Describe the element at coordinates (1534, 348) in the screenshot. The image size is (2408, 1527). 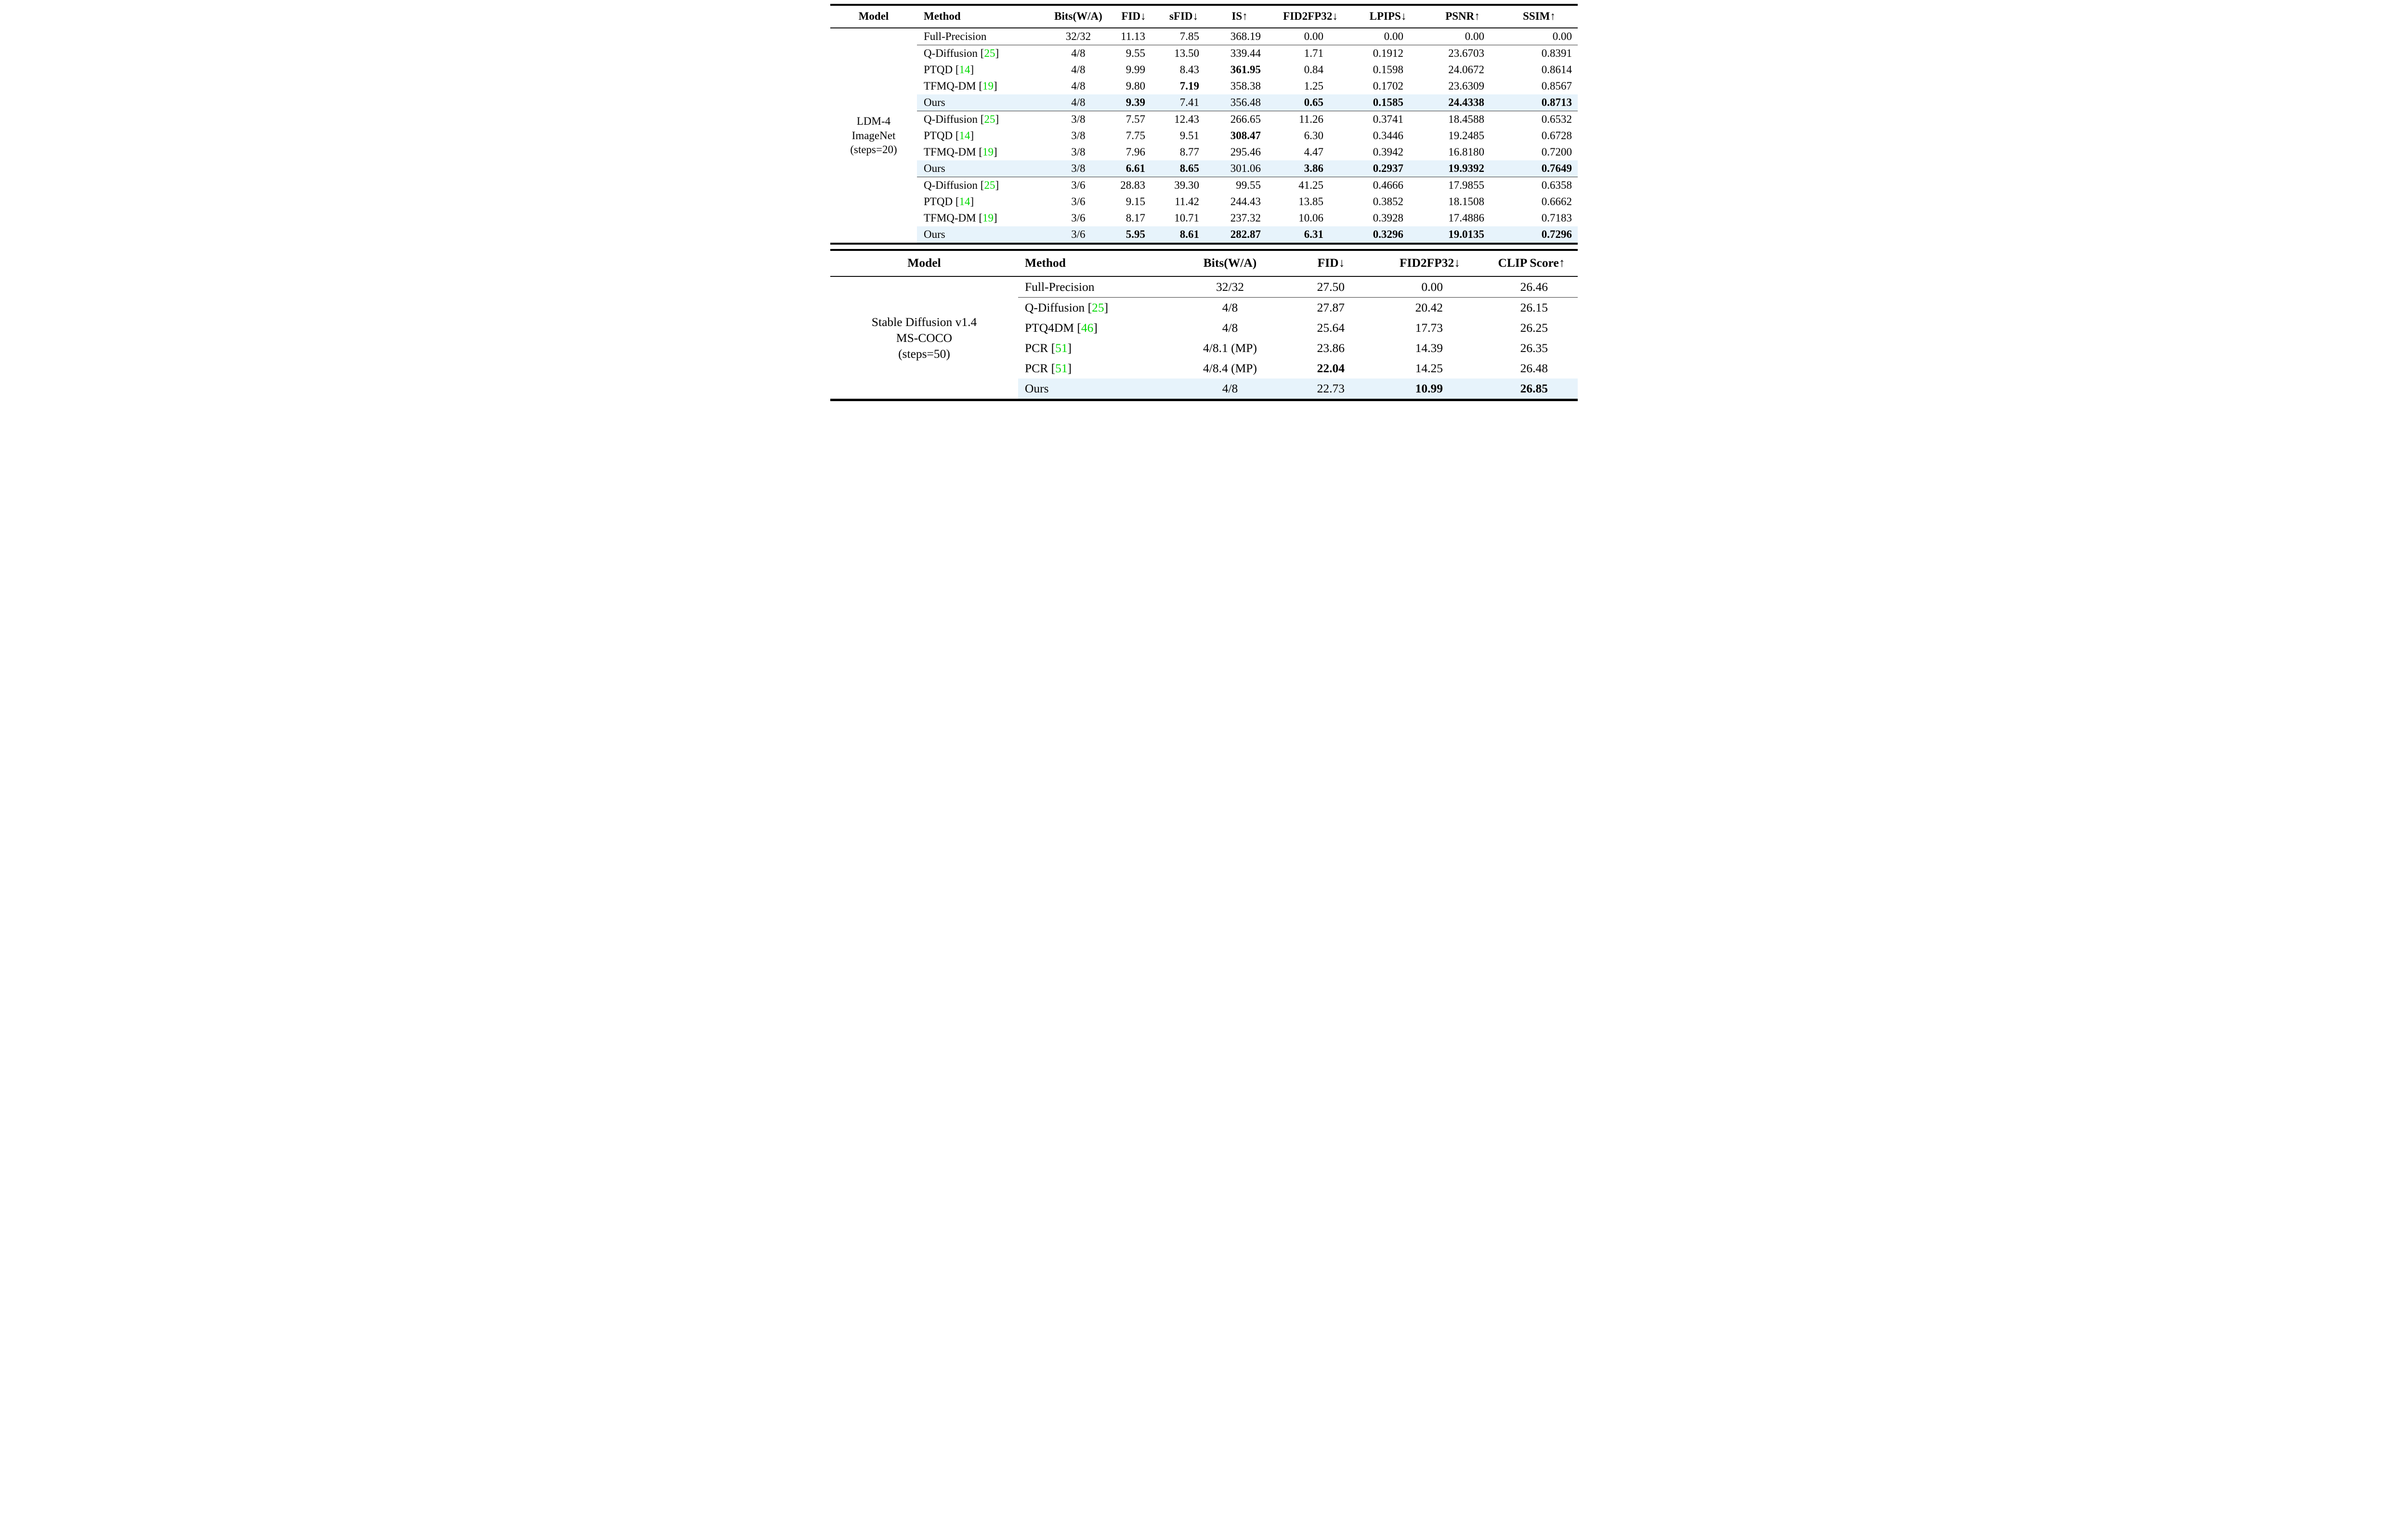
I see `metric-value-text: 26.35` at that location.